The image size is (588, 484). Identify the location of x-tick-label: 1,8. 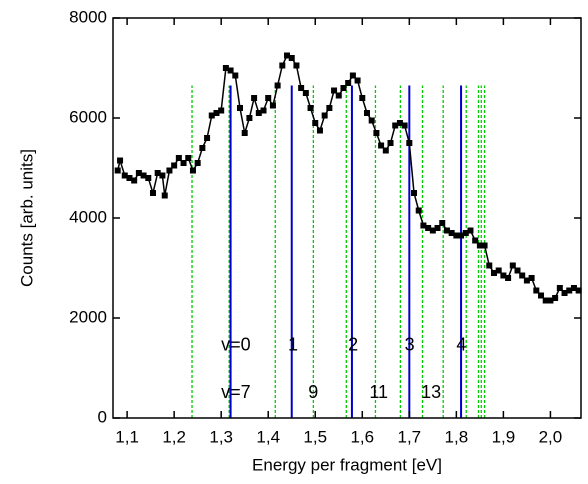
(457, 436).